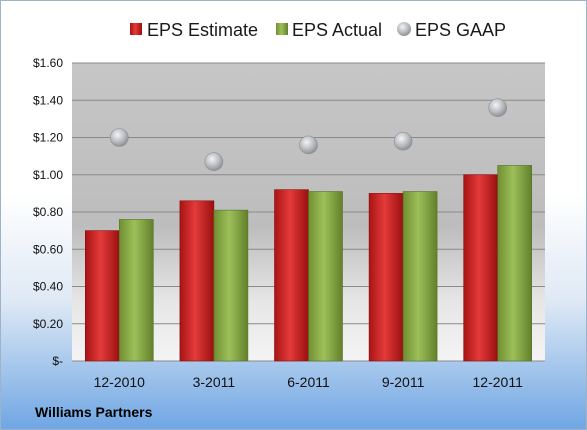  What do you see at coordinates (403, 382) in the screenshot?
I see `x-category-label: 9-2011` at bounding box center [403, 382].